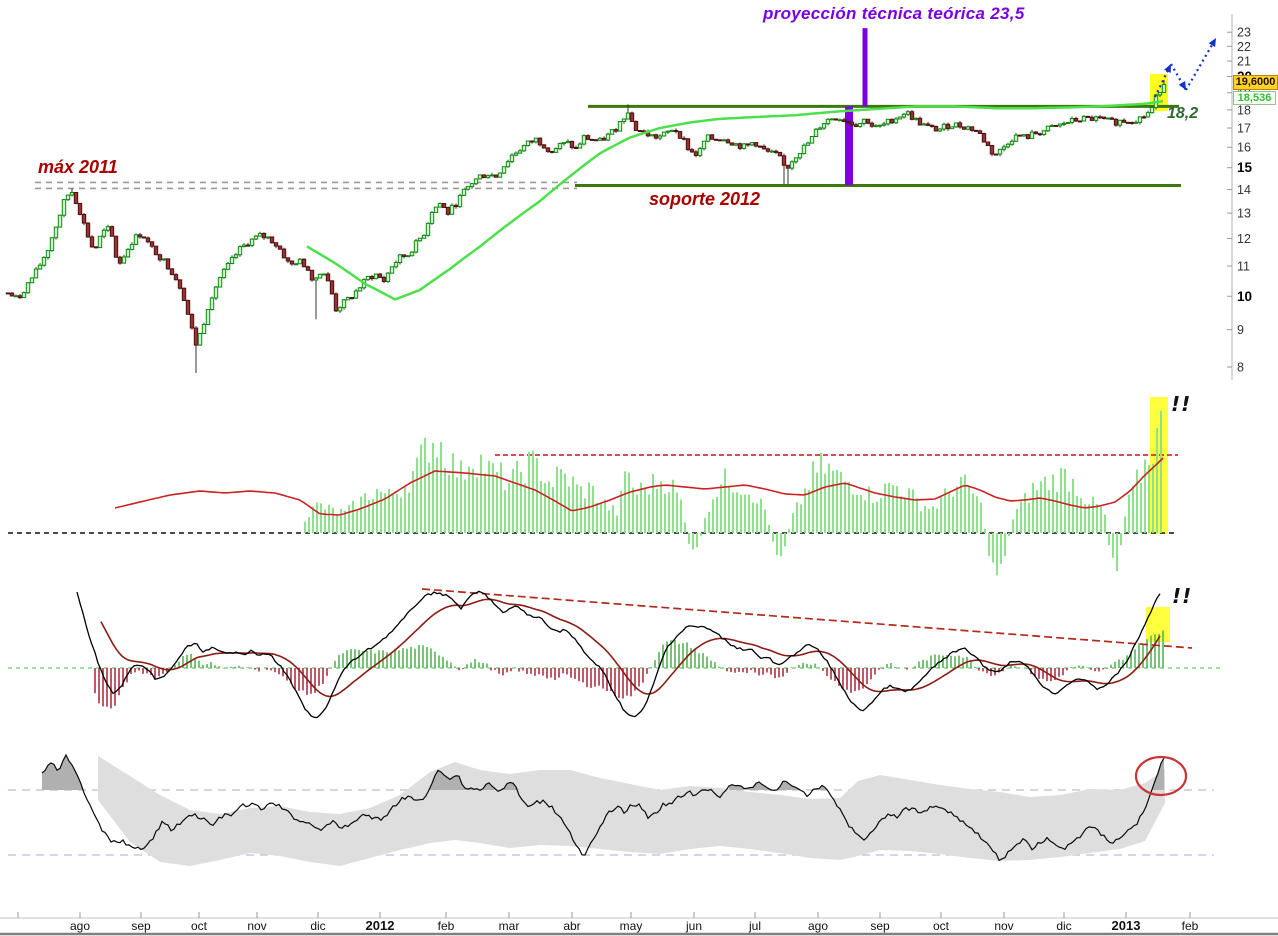  I want to click on price-tick-label: 17, so click(1244, 129).